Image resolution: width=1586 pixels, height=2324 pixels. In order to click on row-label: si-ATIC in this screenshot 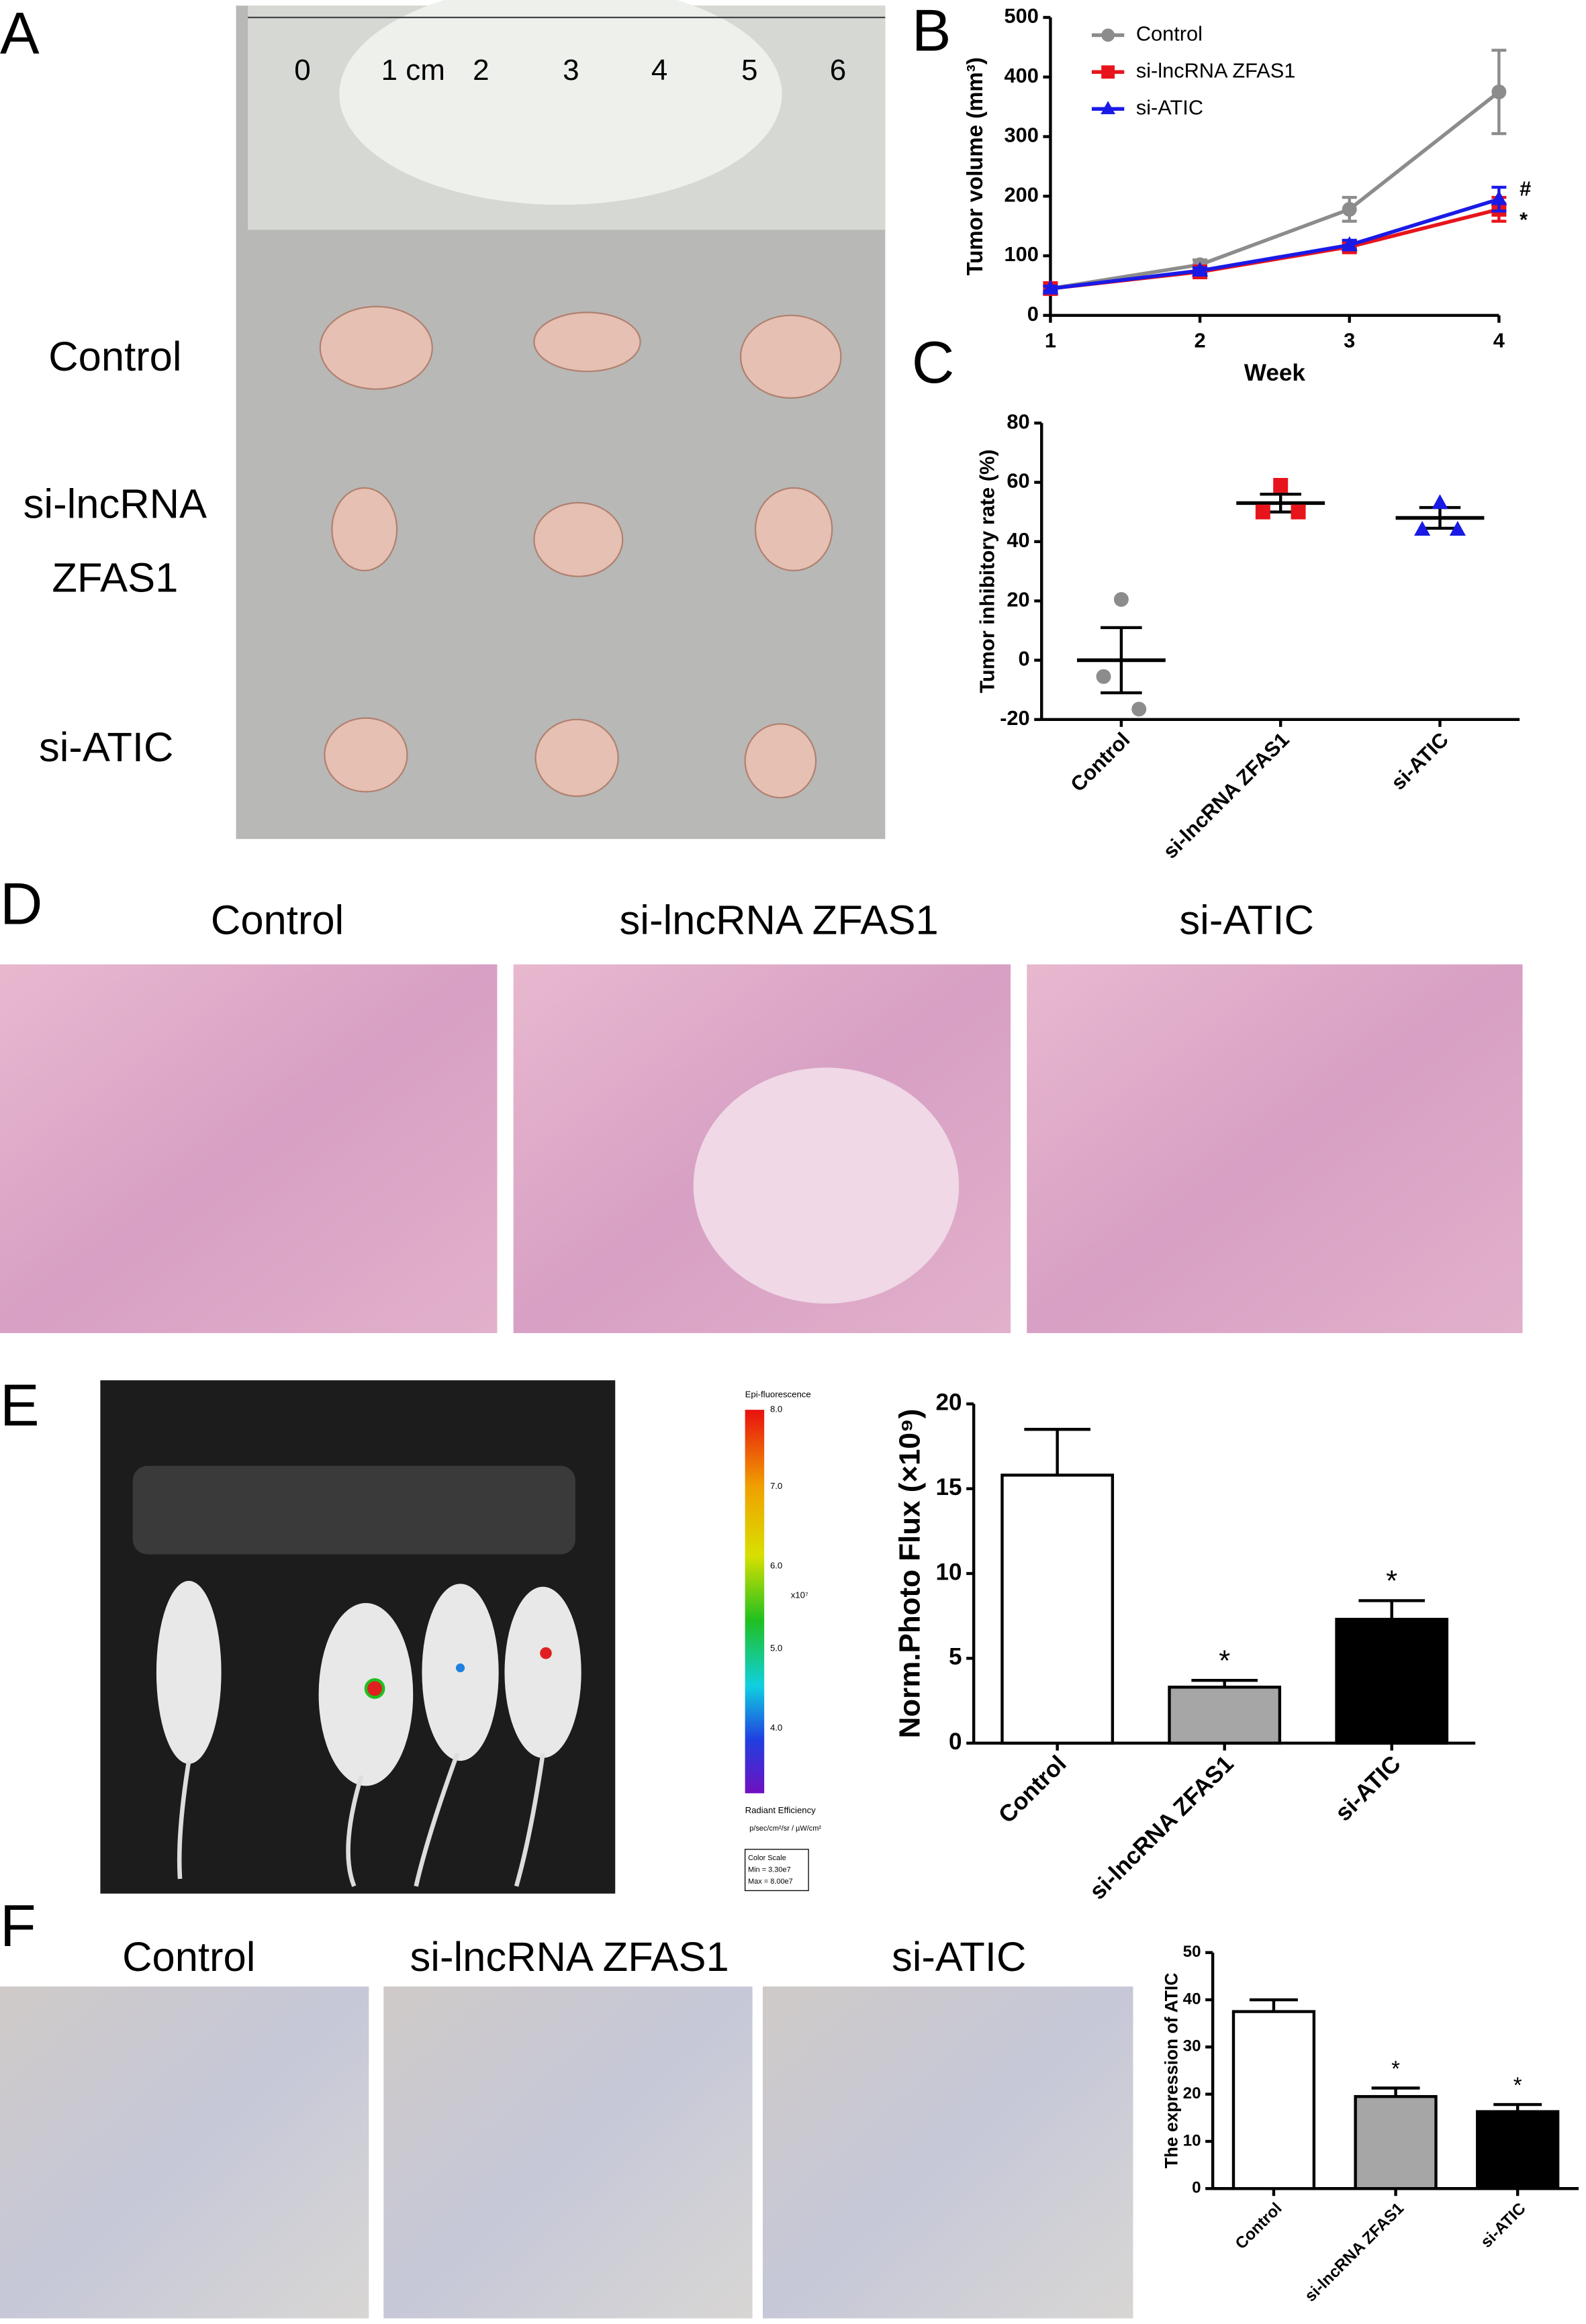, I will do `click(106, 747)`.